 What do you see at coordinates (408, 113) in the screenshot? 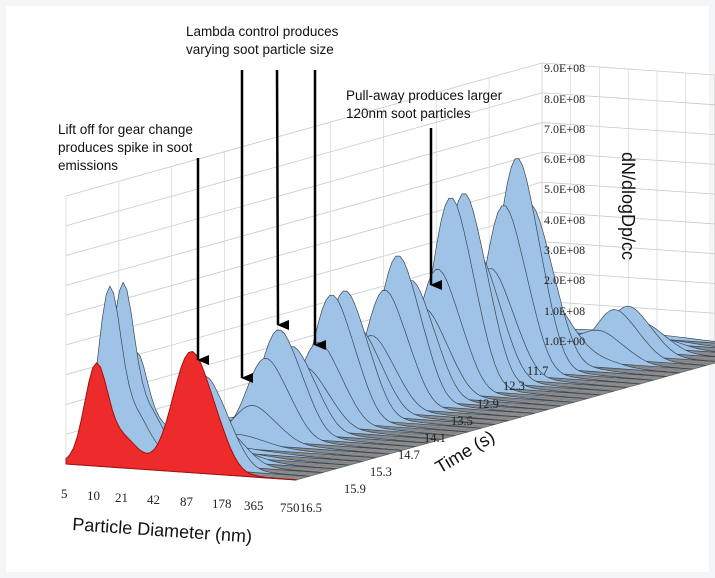
I see `annotation-line: 120nm soot particles` at bounding box center [408, 113].